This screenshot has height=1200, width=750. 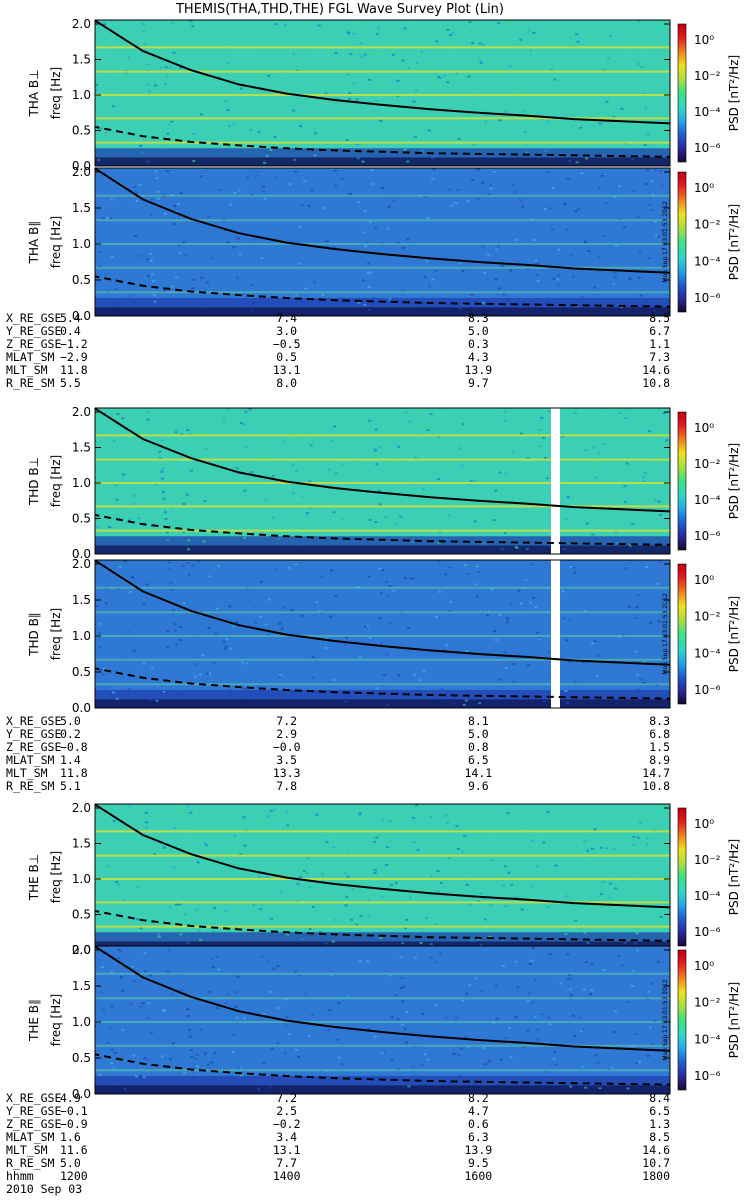 What do you see at coordinates (682, 242) in the screenshot?
I see `colorbar` at bounding box center [682, 242].